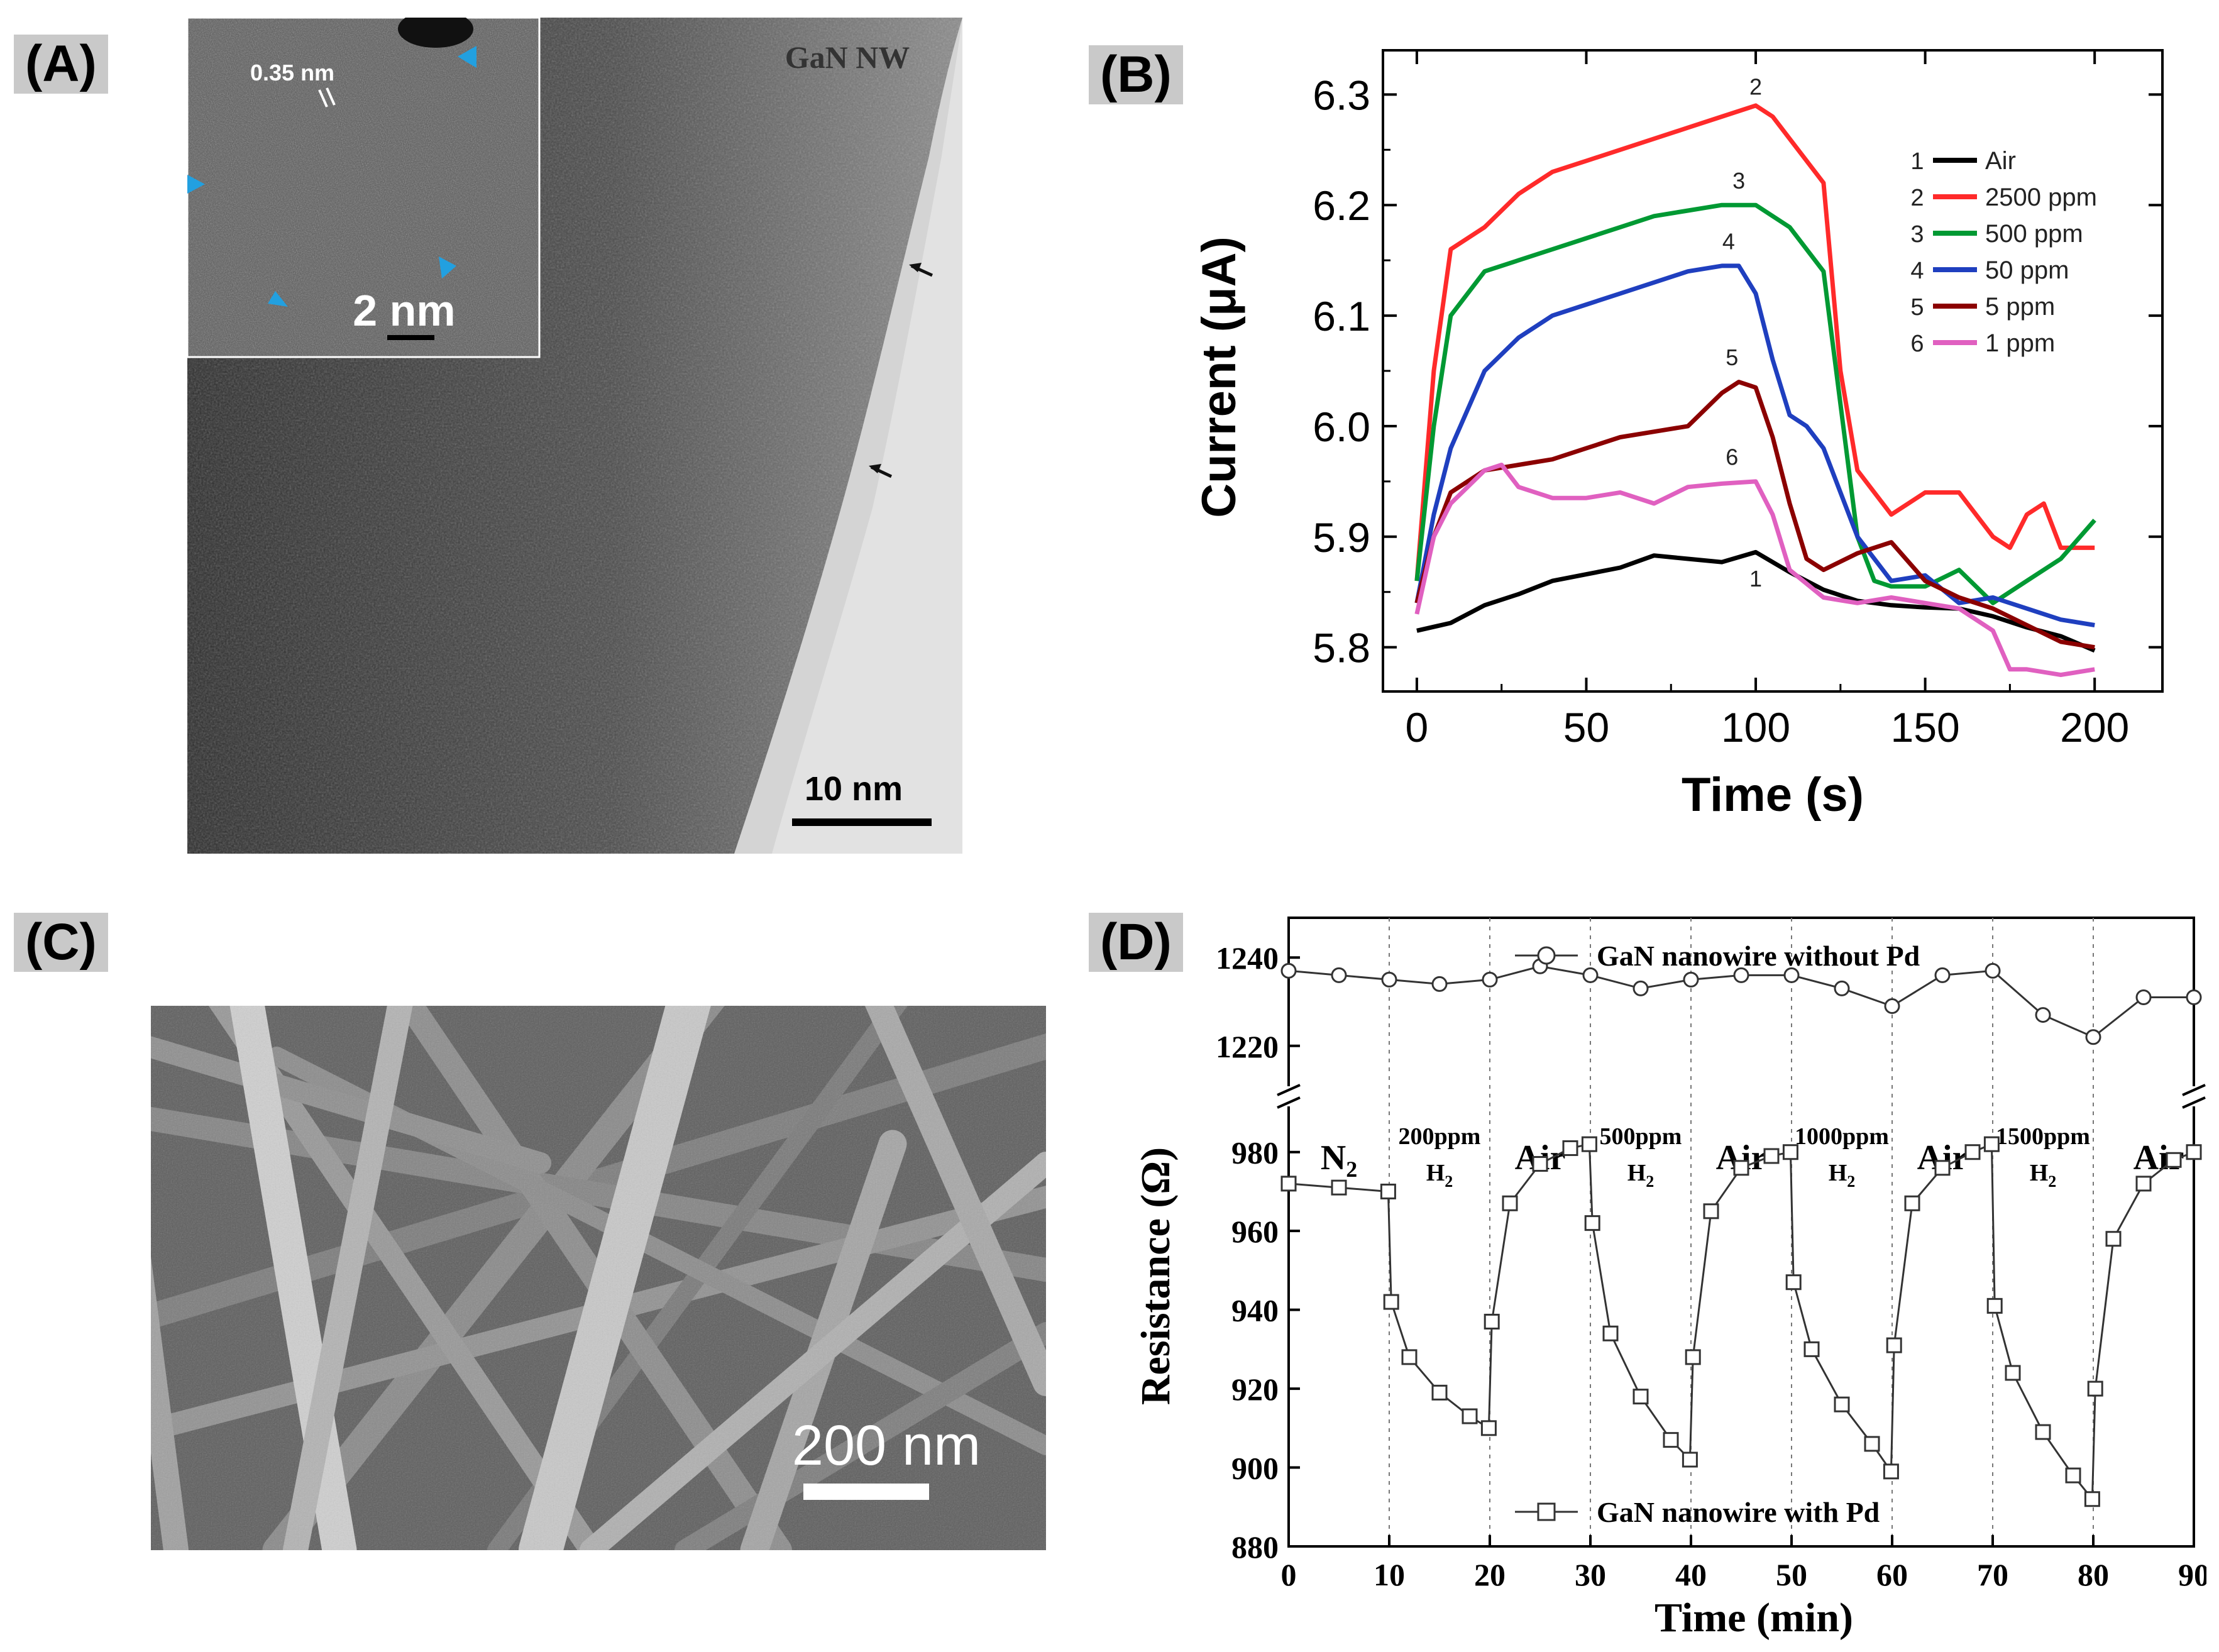 The height and width of the screenshot is (1652, 2219). I want to click on gan-nw-title: GaN NW, so click(847, 57).